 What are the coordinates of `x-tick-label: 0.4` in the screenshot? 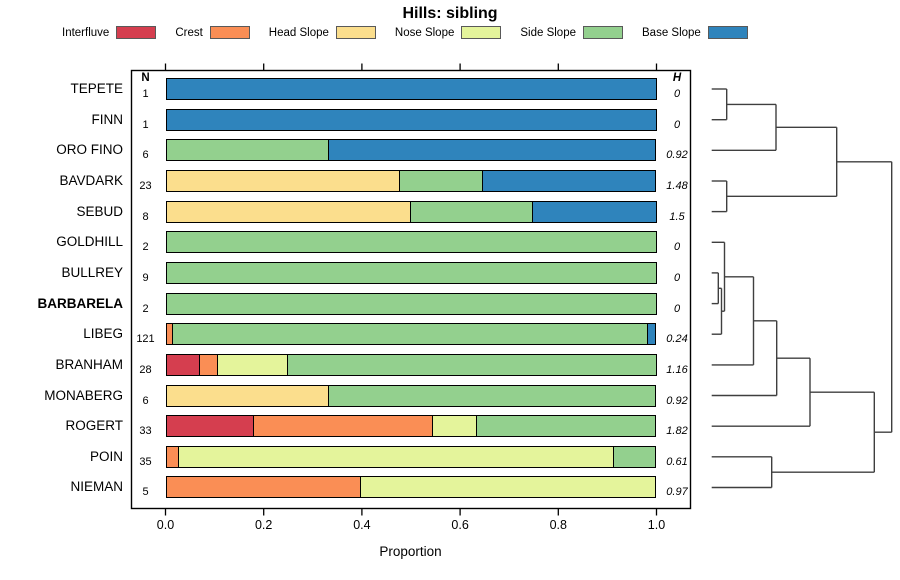 It's located at (362, 525).